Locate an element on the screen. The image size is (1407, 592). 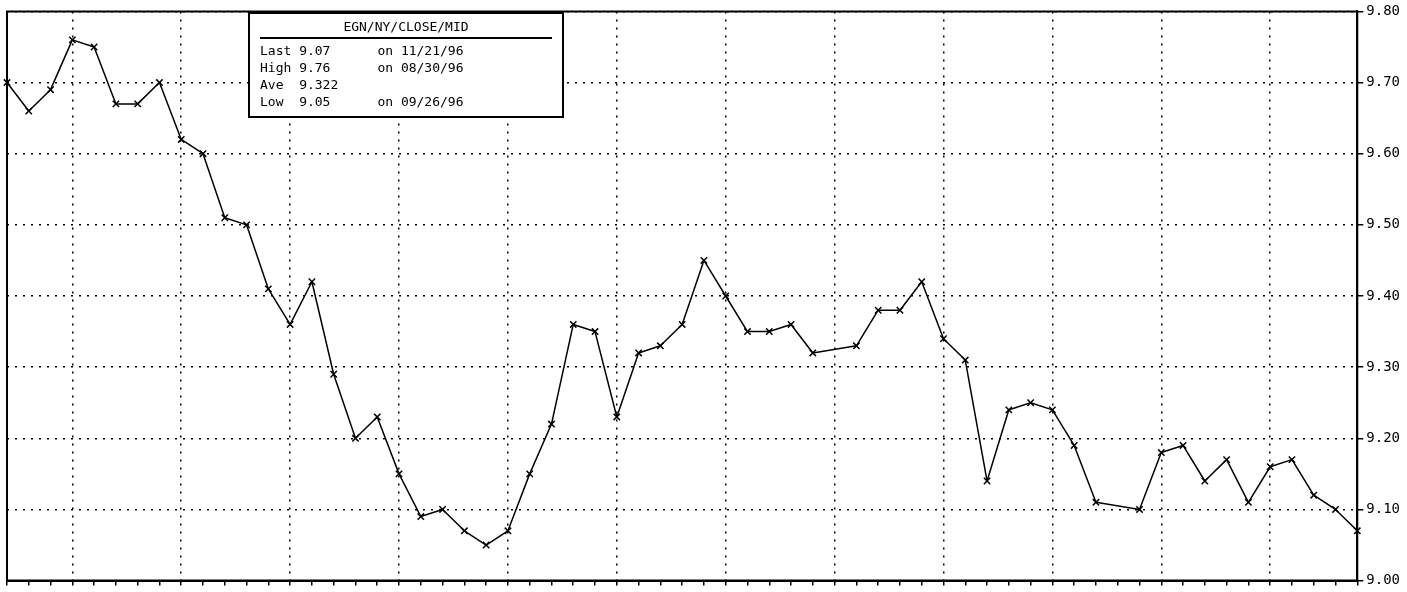
annotation: Ave 9.322 is located at coordinates (300, 84).